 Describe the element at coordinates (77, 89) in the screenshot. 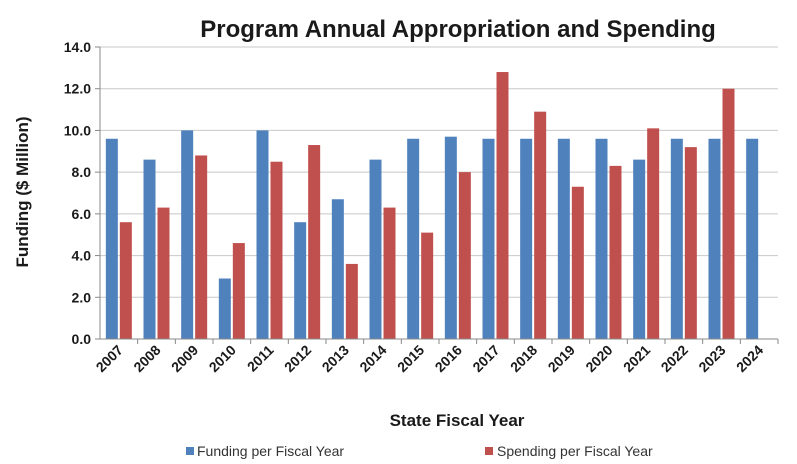

I see `y-tick-label: 12.0` at that location.